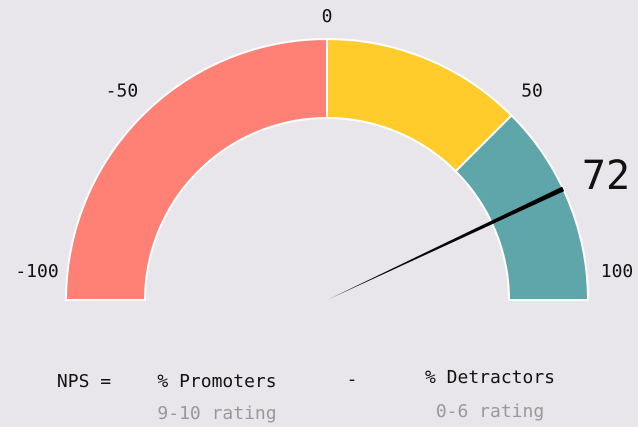 The width and height of the screenshot is (638, 427). What do you see at coordinates (122, 91) in the screenshot?
I see `tick-label: -50` at bounding box center [122, 91].